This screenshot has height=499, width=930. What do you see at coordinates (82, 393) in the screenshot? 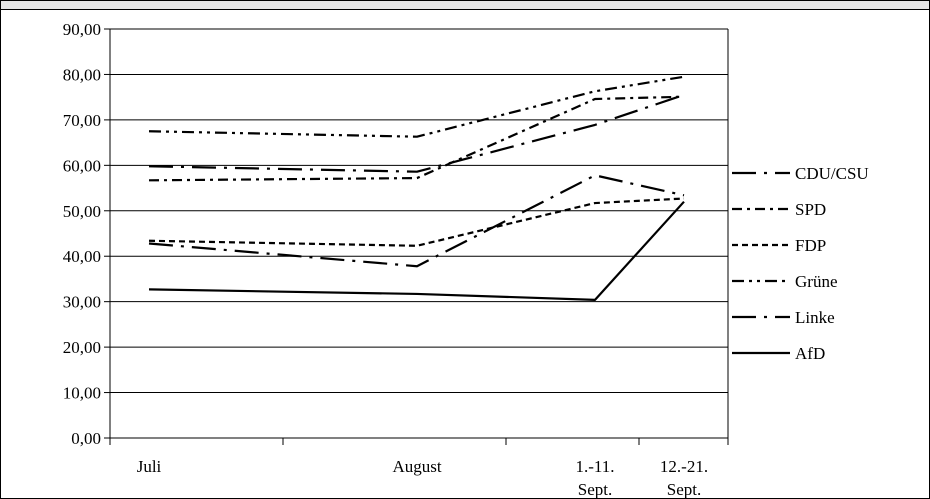
I see `y-tick-label: 10,00` at bounding box center [82, 393].